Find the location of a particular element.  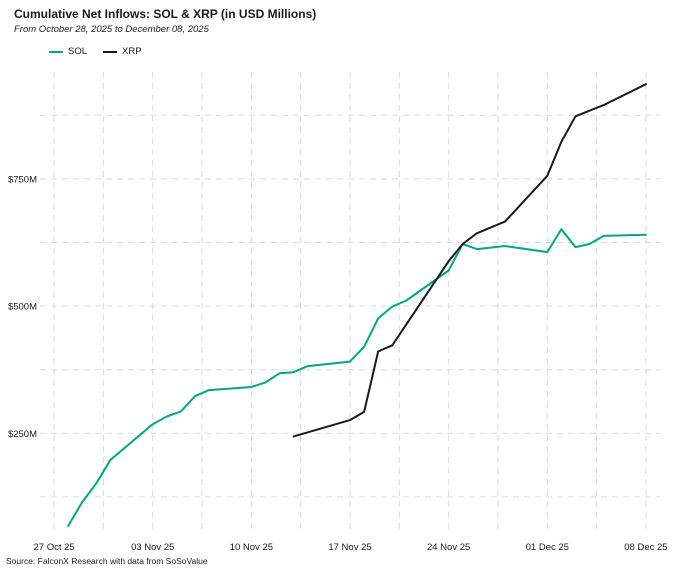

legend-swatch-xrp is located at coordinates (110, 51).